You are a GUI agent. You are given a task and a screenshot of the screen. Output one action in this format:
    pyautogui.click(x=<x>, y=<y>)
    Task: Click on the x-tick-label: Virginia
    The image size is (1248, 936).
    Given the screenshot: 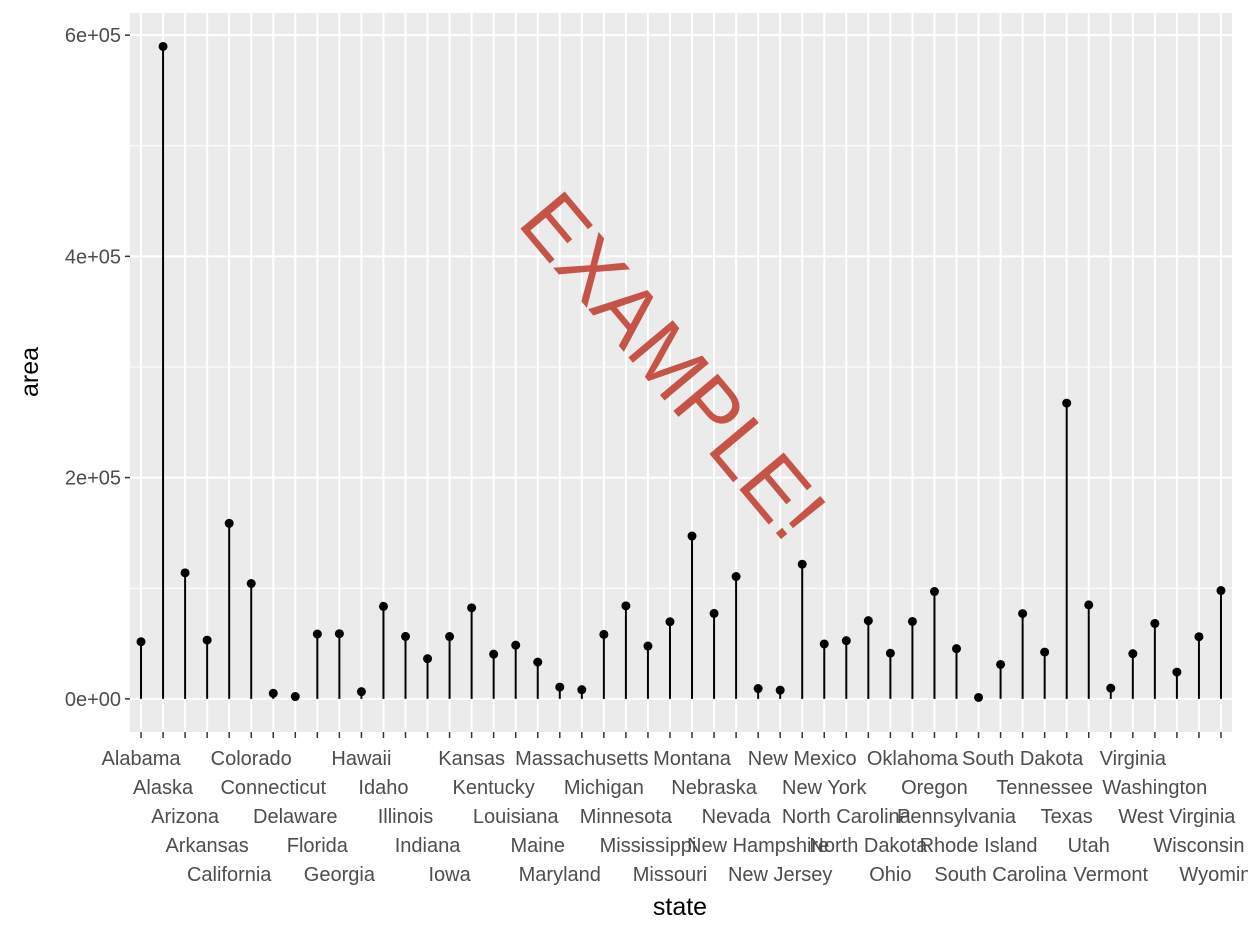 What is the action you would take?
    pyautogui.click(x=1133, y=759)
    